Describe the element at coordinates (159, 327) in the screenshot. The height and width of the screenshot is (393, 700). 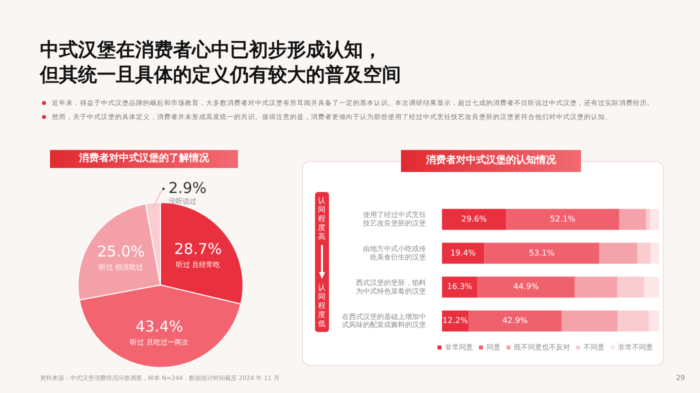
I see `data-label: 43.4%` at that location.